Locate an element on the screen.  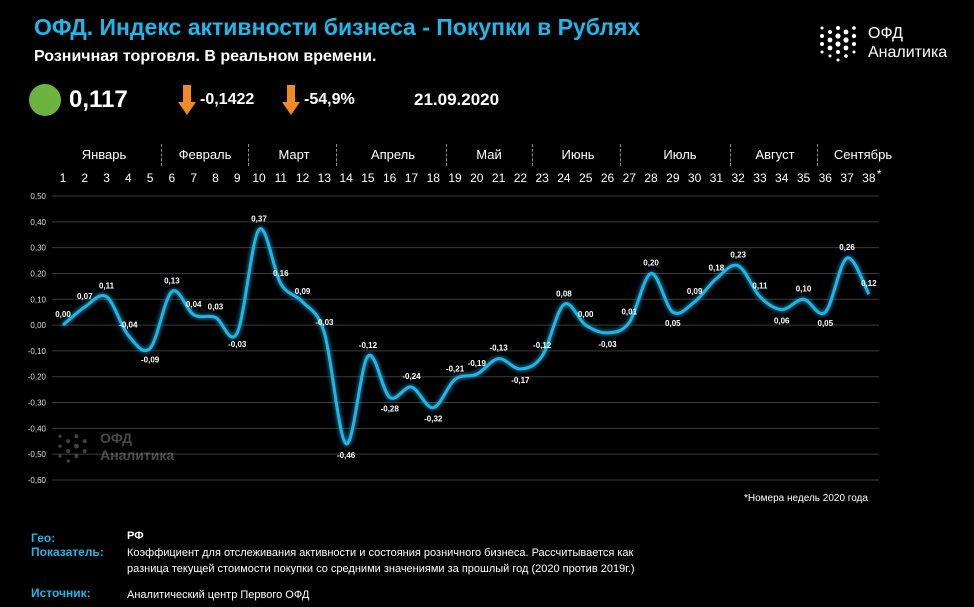
week-tick-label: 31 is located at coordinates (716, 178).